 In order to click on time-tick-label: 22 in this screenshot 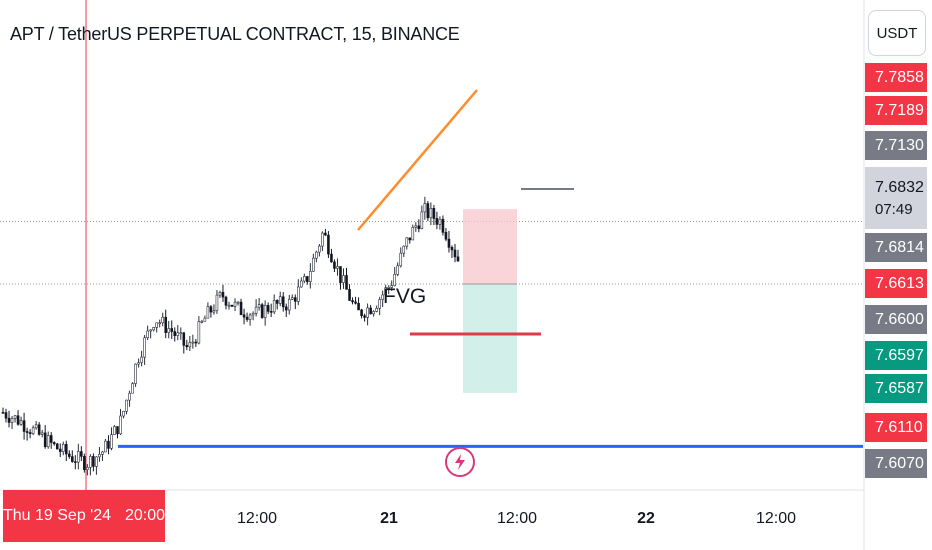, I will do `click(646, 518)`.